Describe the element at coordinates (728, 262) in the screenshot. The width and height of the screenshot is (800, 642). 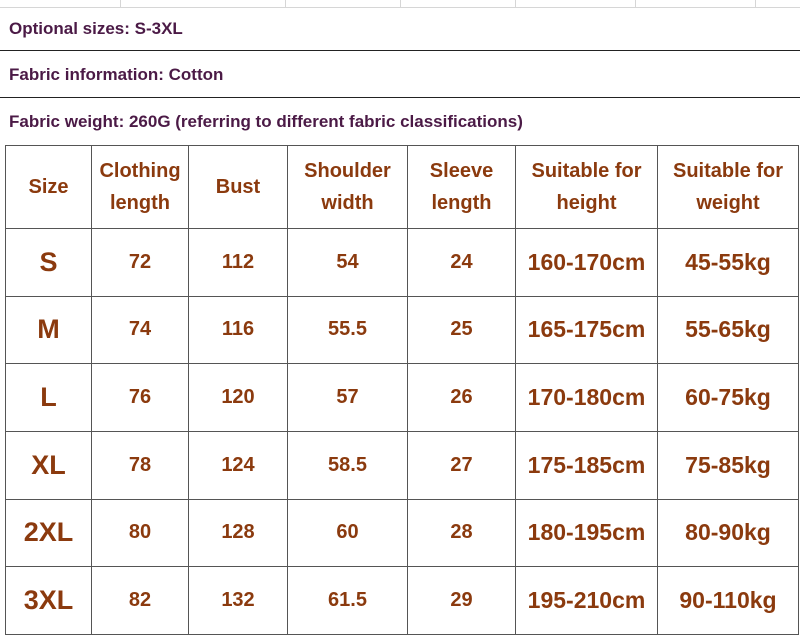
I see `weight-cell: 45-55kg` at that location.